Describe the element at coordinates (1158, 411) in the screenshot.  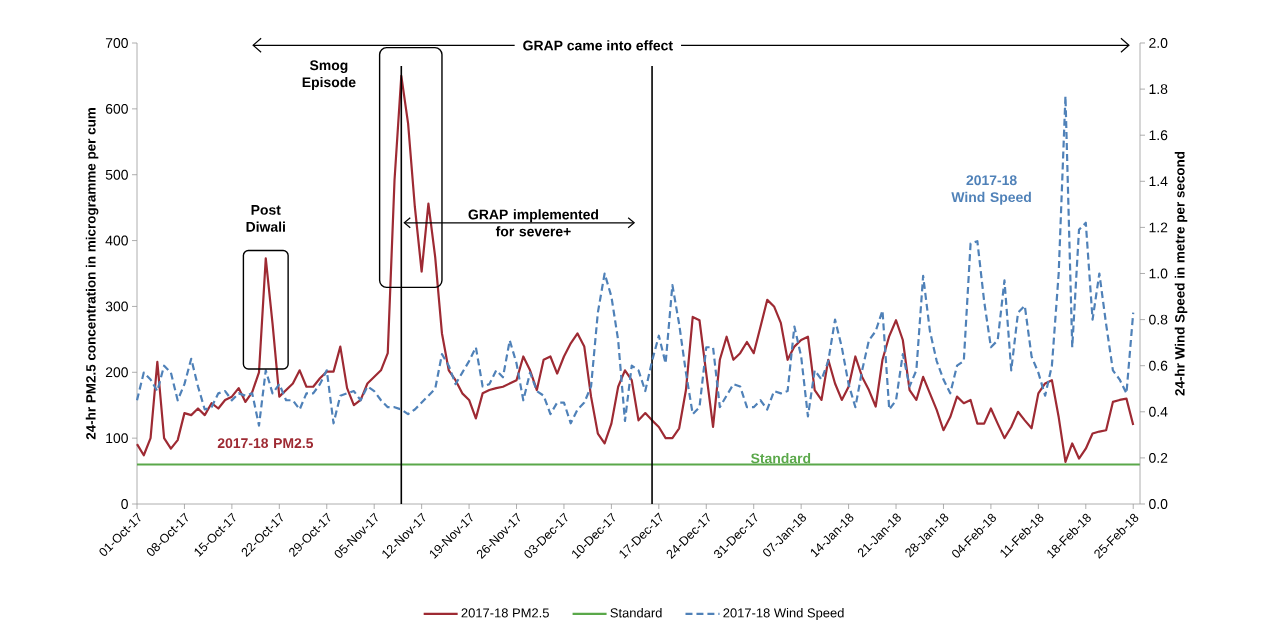
I see `y2-tick-label: 0.4` at that location.